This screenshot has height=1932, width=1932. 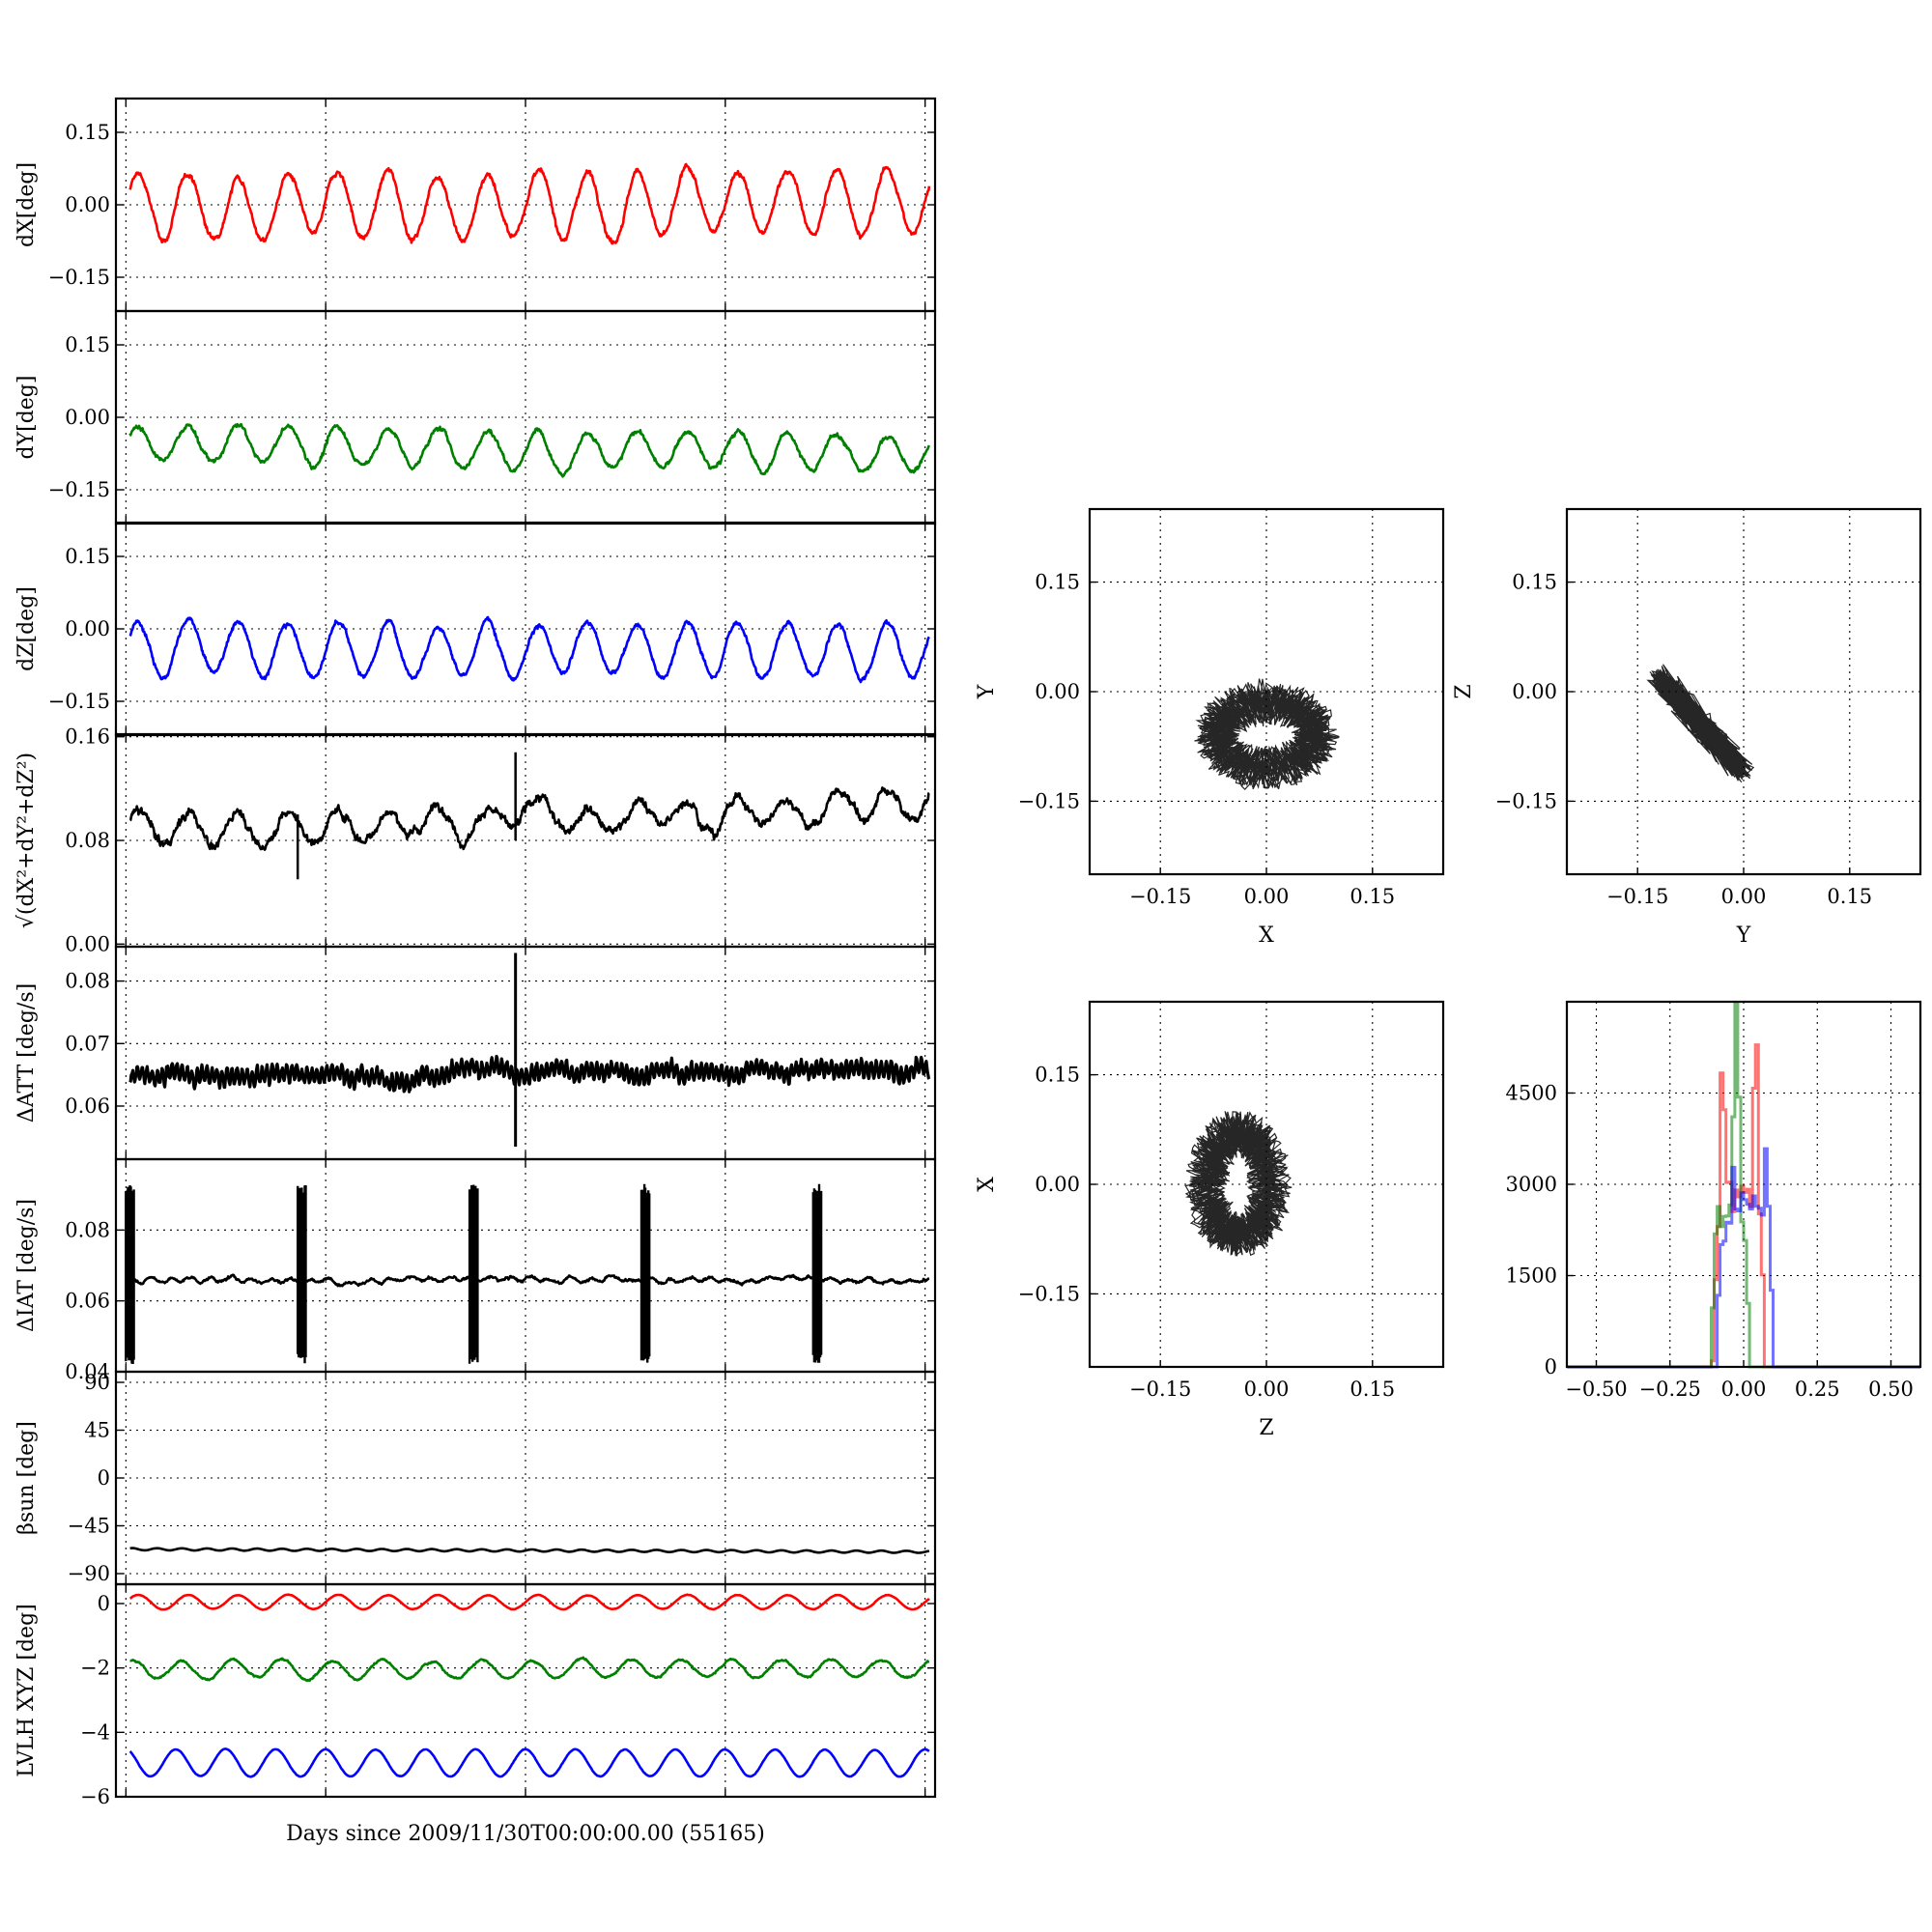 I want to click on ytick-label: 3000, so click(x=1531, y=1184).